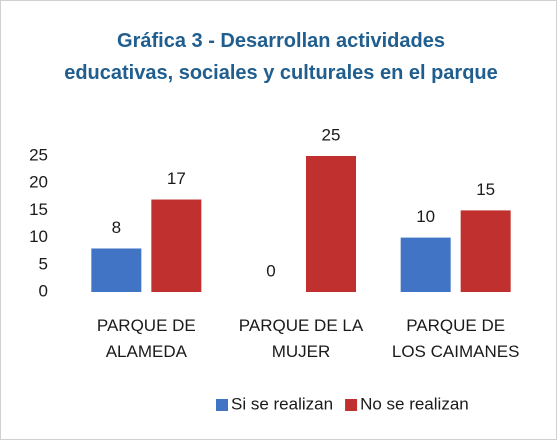  What do you see at coordinates (38, 209) in the screenshot?
I see `y-tick-label: 15` at bounding box center [38, 209].